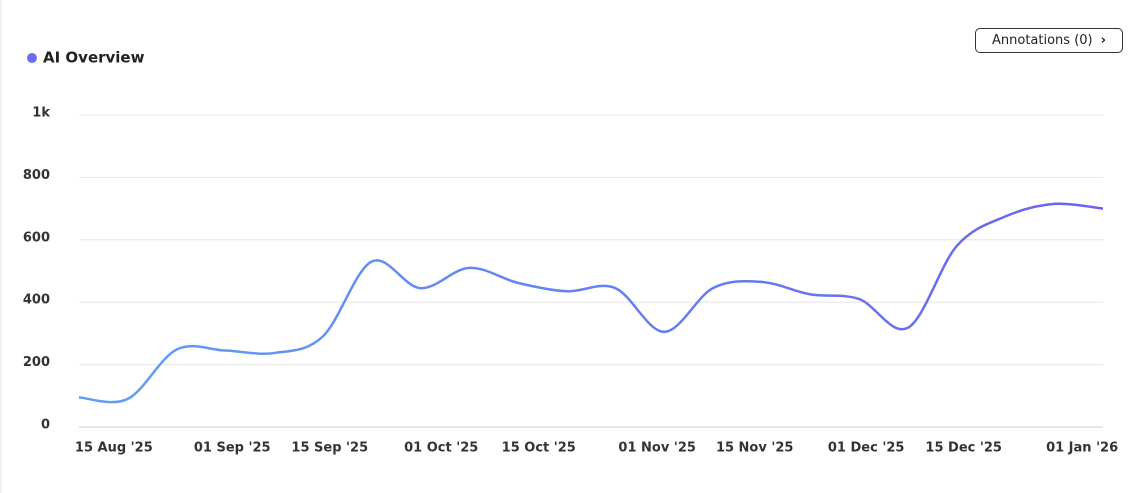 This screenshot has width=1146, height=493. Describe the element at coordinates (1082, 448) in the screenshot. I see `x-tick-label: 01 Jan '26` at that location.